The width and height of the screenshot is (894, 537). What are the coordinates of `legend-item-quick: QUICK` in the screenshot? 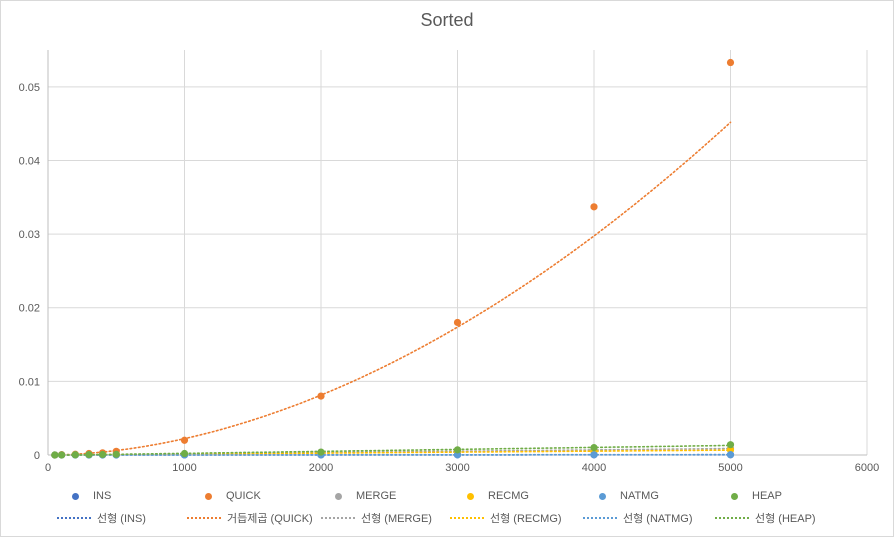 It's located at (233, 496).